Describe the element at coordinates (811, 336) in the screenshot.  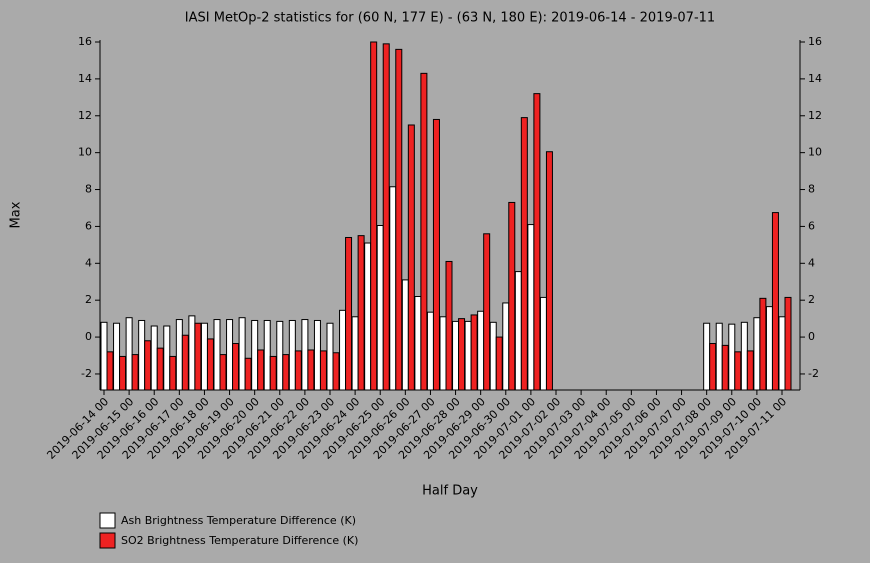
I see `y2-tick-label: 0` at that location.